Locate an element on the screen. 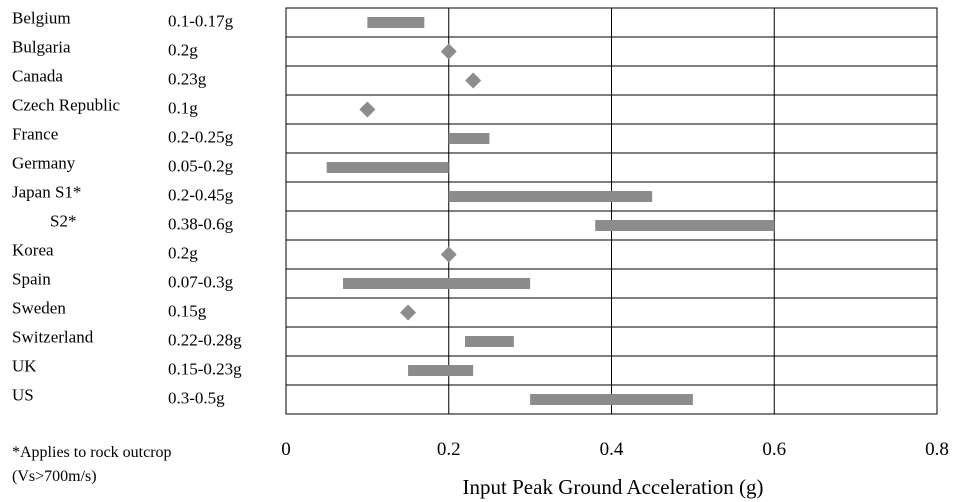 The image size is (957, 502). country-label: UK is located at coordinates (24, 366).